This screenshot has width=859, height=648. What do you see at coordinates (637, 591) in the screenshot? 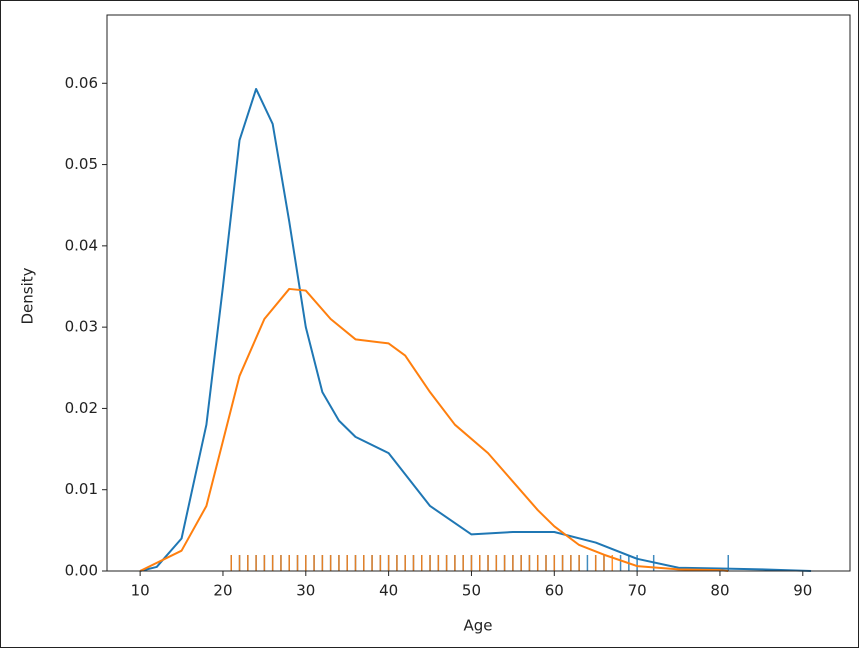
I see `x-tick-label: 70` at bounding box center [637, 591].